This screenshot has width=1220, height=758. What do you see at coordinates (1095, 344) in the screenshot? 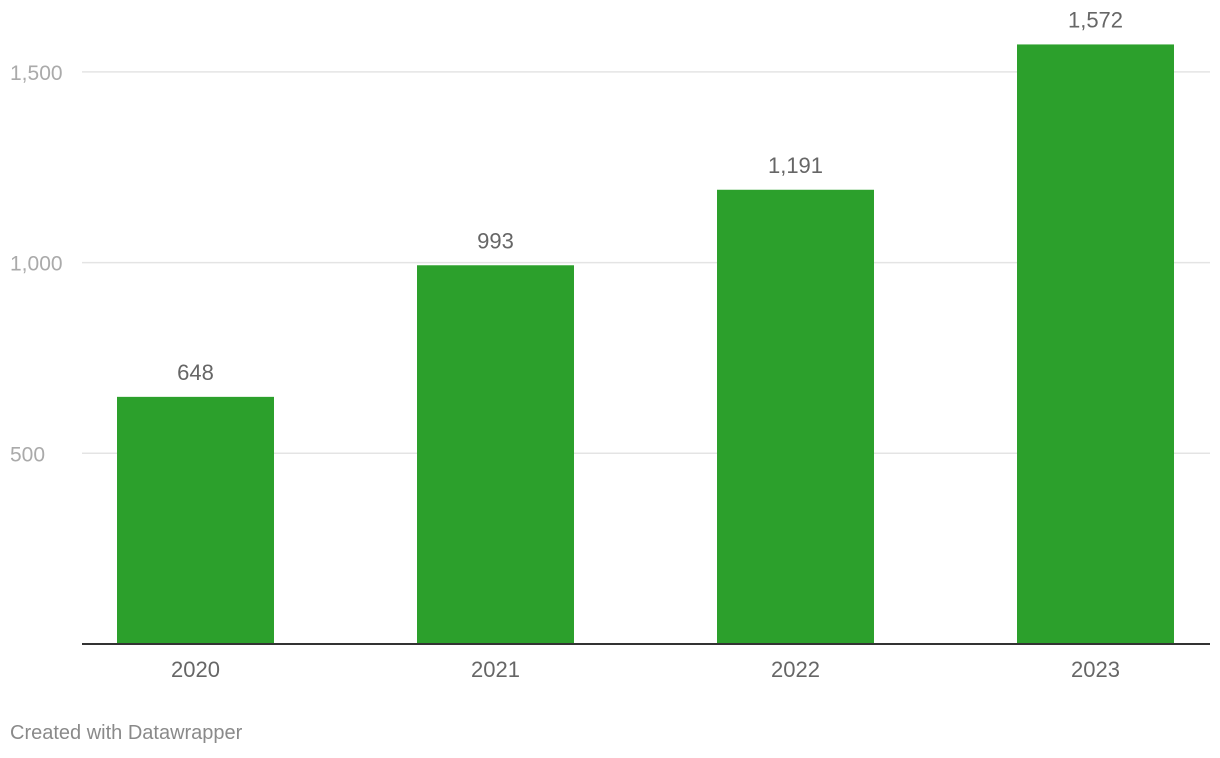
I see `bar-2023` at bounding box center [1095, 344].